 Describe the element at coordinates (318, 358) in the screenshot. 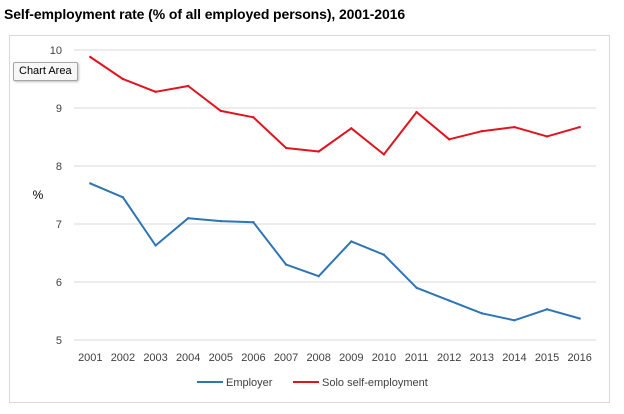

I see `x-tick-label: 2008` at that location.